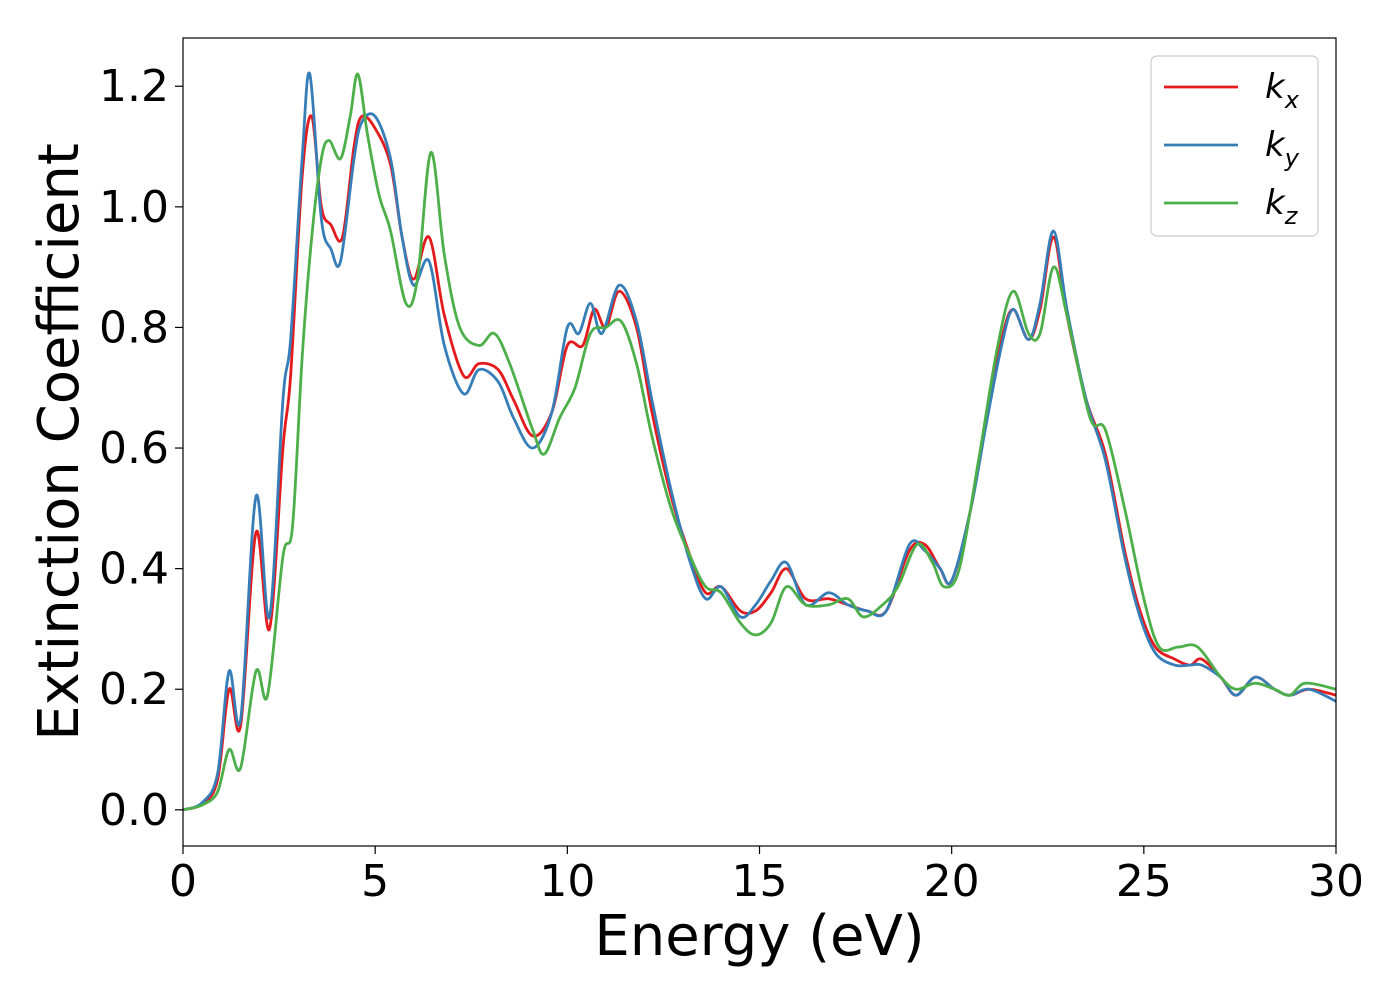 The width and height of the screenshot is (1400, 1004). What do you see at coordinates (183, 881) in the screenshot?
I see `x-tick-label: 0` at bounding box center [183, 881].